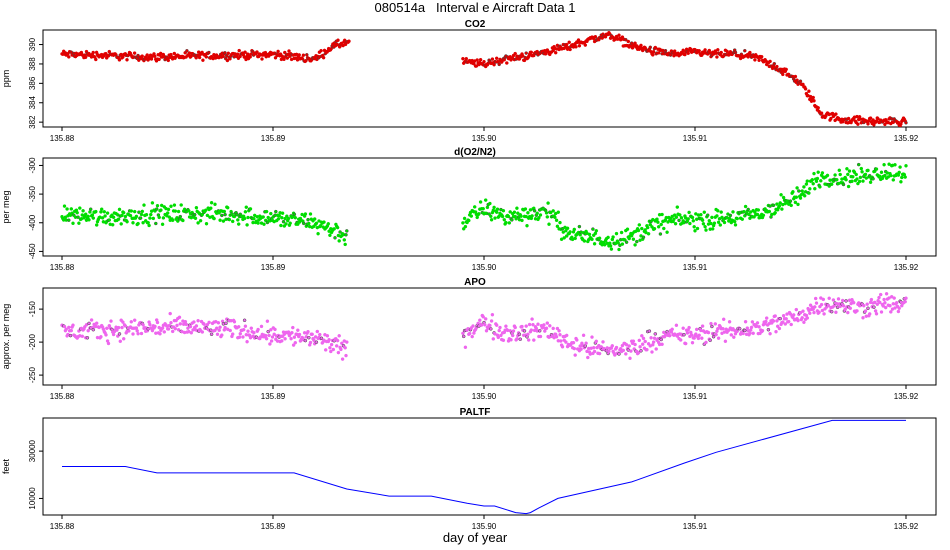 The width and height of the screenshot is (950, 550). Describe the element at coordinates (684, 78) in the screenshot. I see `series-segment` at that location.